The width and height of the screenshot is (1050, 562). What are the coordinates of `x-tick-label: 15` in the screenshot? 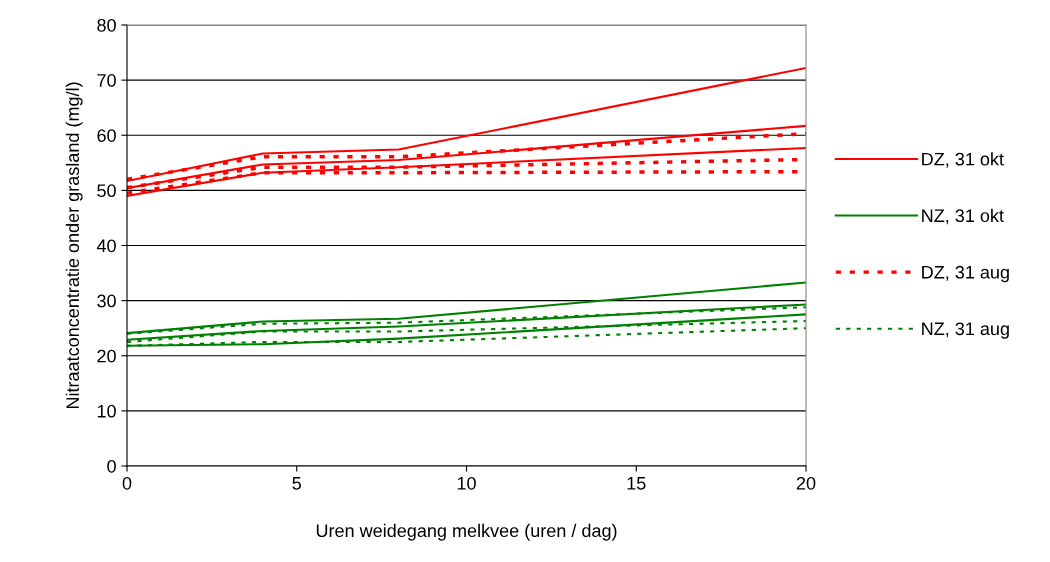 It's located at (636, 483).